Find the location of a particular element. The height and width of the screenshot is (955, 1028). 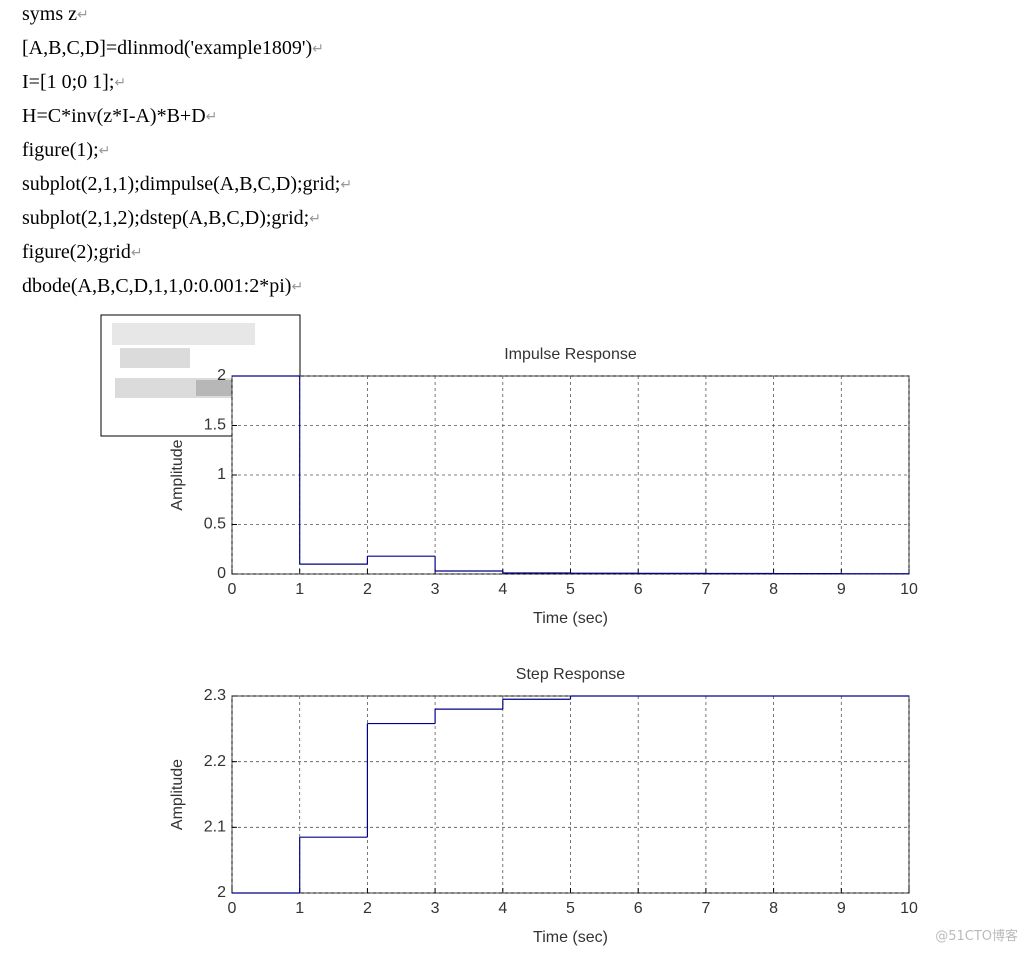

code-text: I=[1 0;0 1]; is located at coordinates (68, 82).